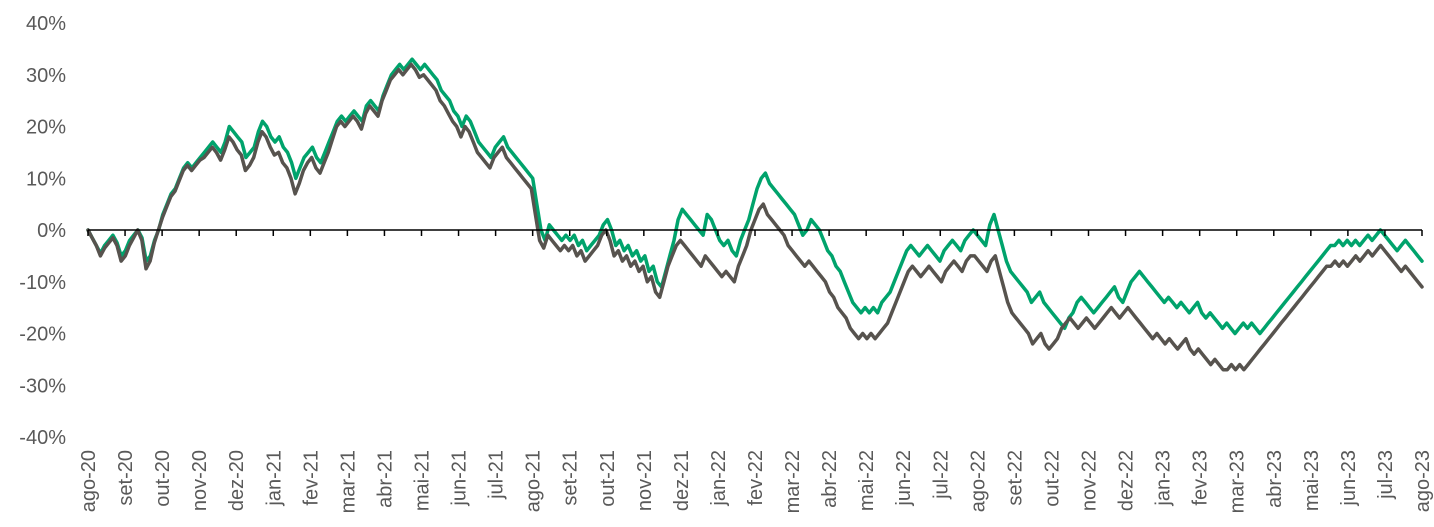 This screenshot has width=1434, height=527. I want to click on x-tick-label: nov-22, so click(1090, 480).